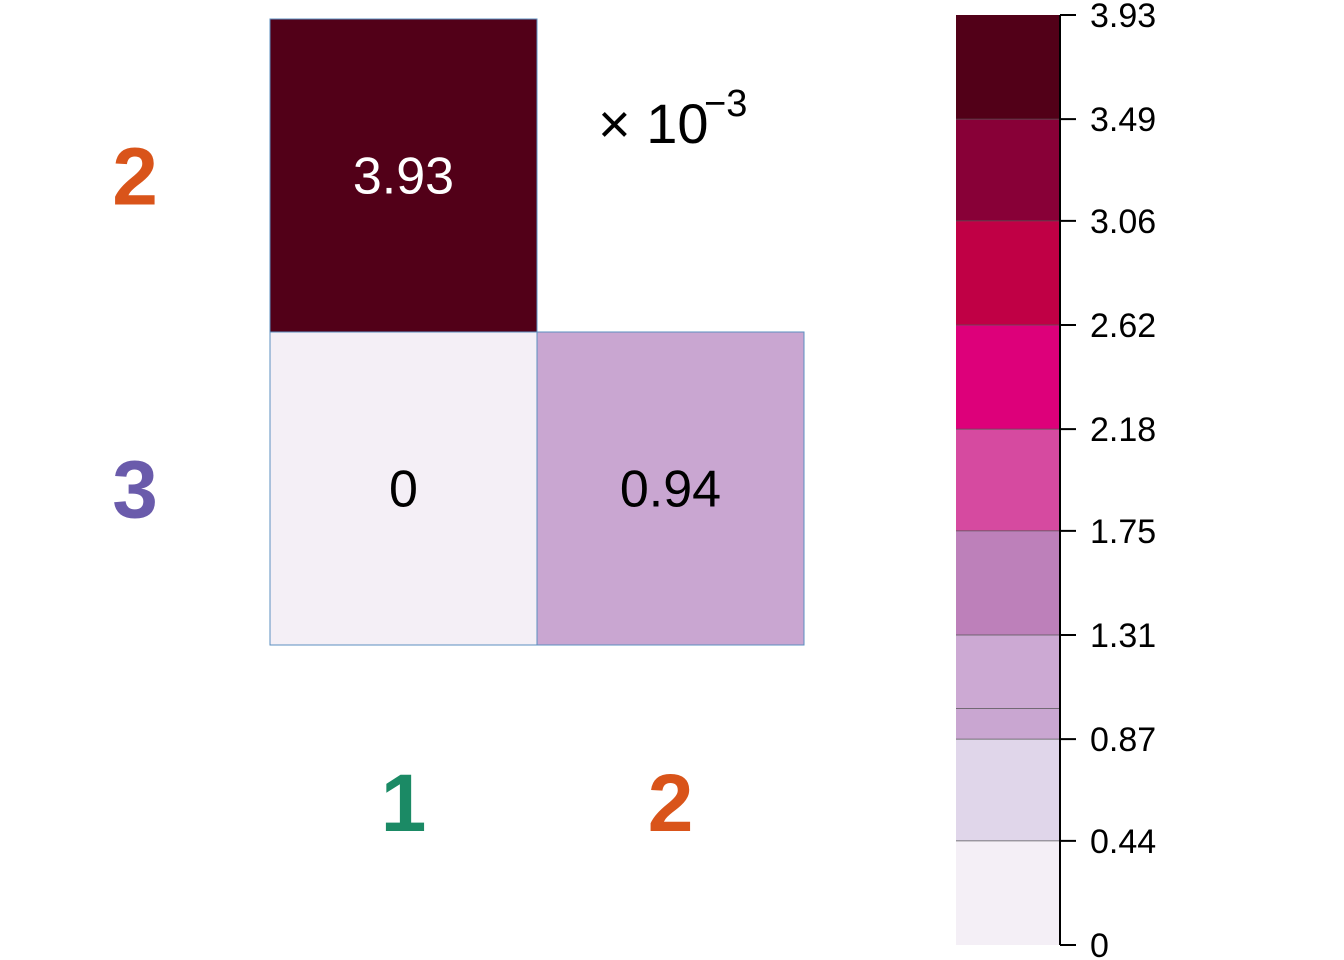 The image size is (1344, 960). Describe the element at coordinates (1123, 842) in the screenshot. I see `colorbar-tick-label-1: 0.44` at that location.